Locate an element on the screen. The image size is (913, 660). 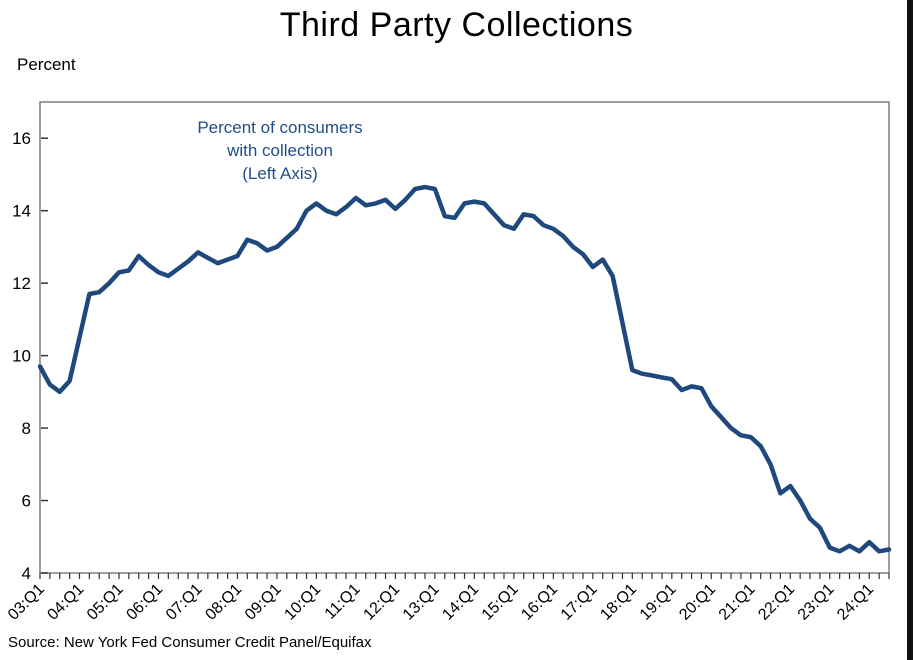
x-axis-tick-label: 13:Q1 is located at coordinates (421, 602).